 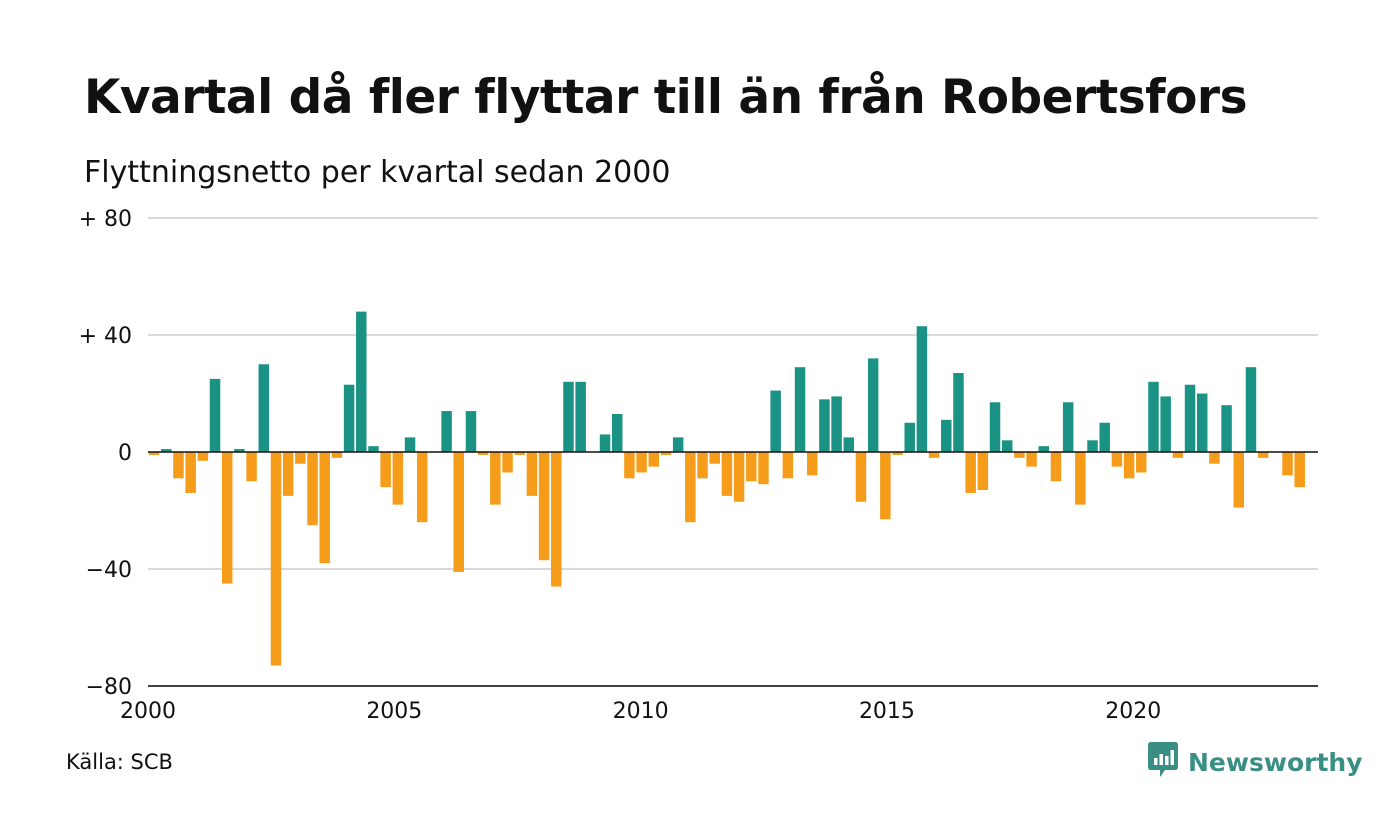 I want to click on x-tick-label: 2020, so click(x=1133, y=711).